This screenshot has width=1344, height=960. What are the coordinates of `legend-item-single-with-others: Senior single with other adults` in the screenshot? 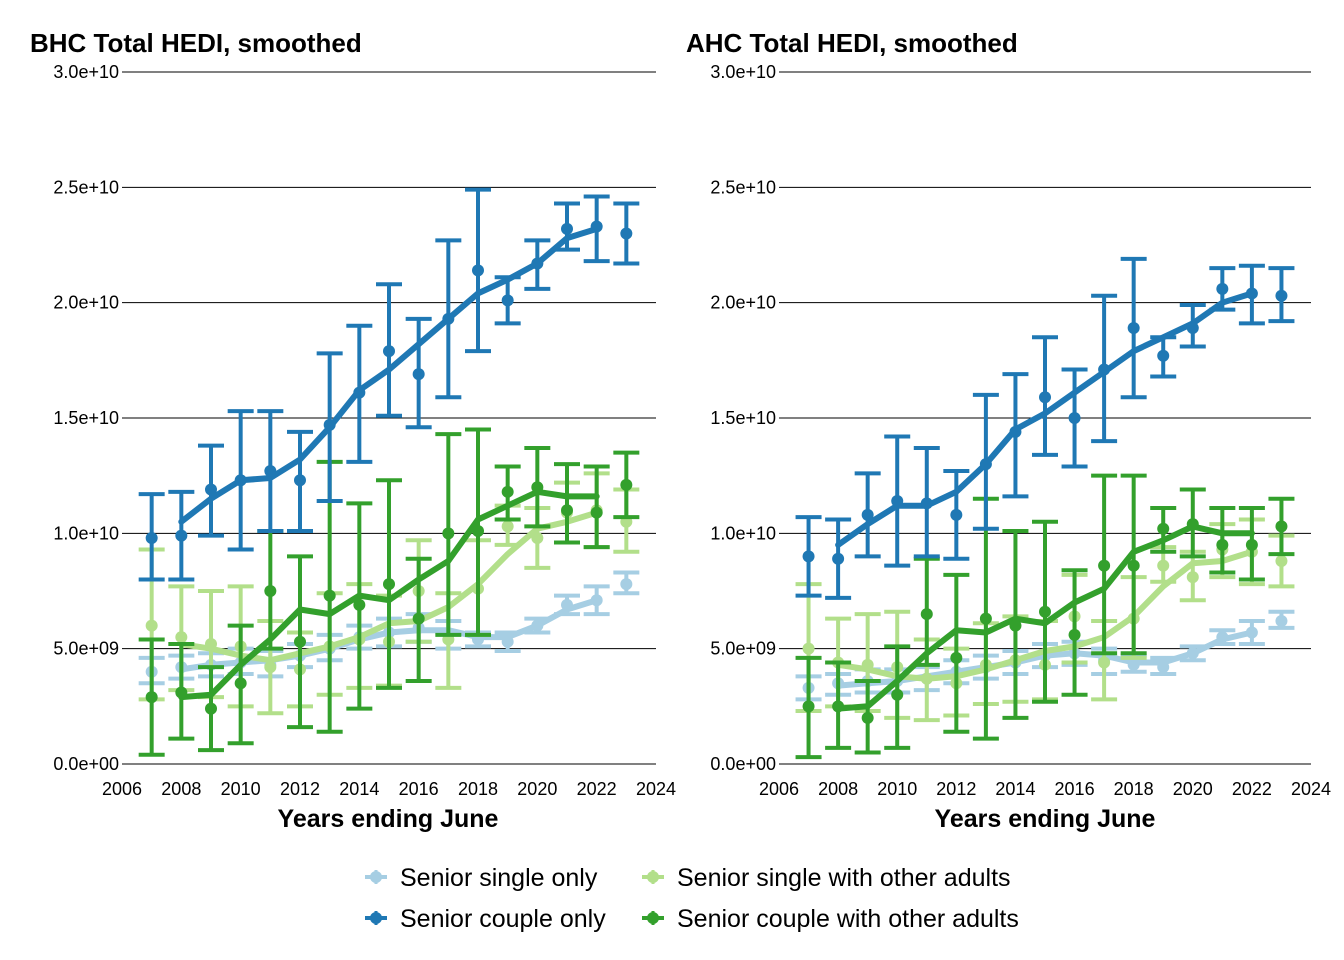 It's located at (826, 878).